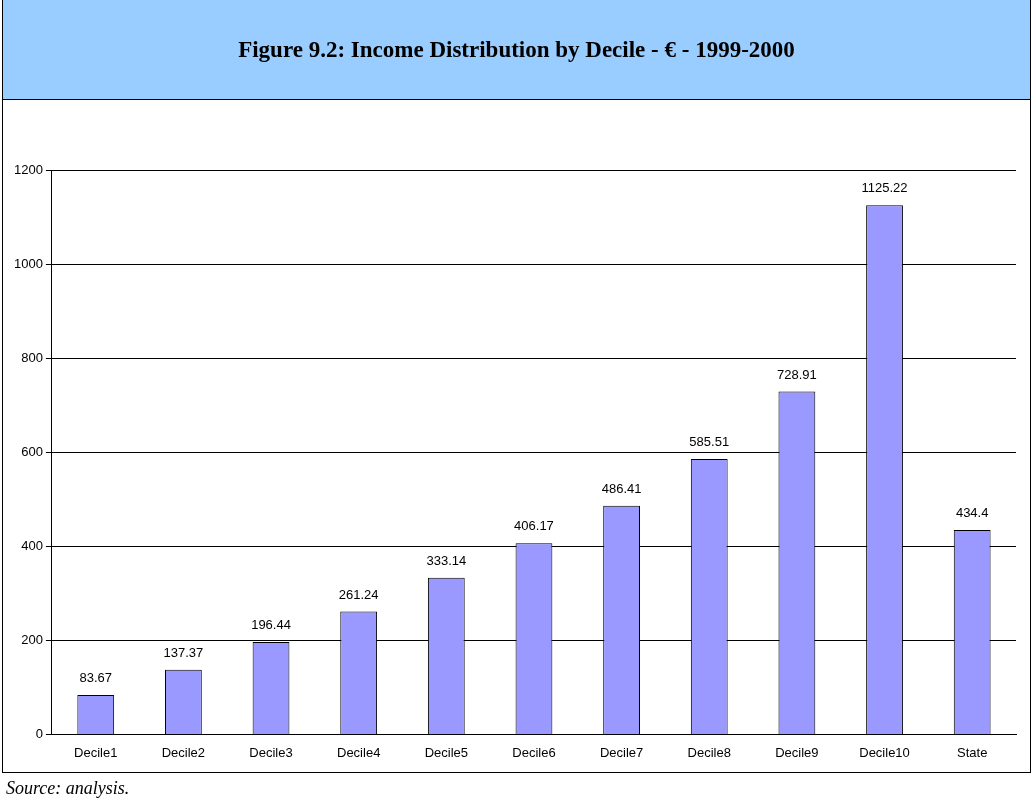 The width and height of the screenshot is (1034, 807). I want to click on data-label: 486.41, so click(621, 488).